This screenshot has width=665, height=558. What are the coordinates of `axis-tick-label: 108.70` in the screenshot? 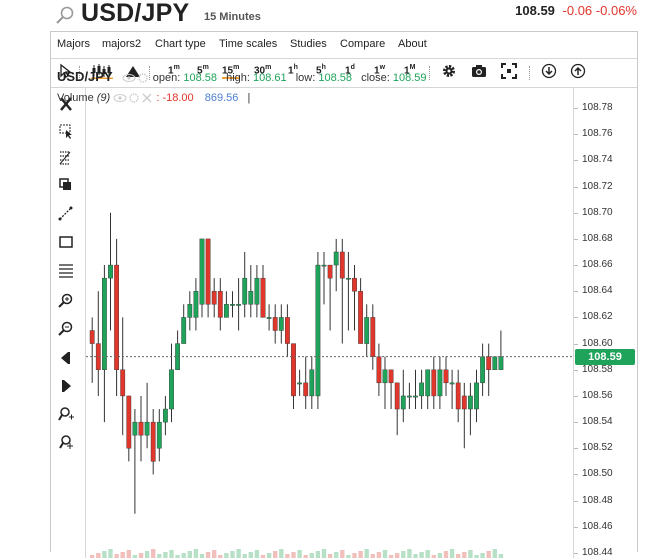 It's located at (597, 212).